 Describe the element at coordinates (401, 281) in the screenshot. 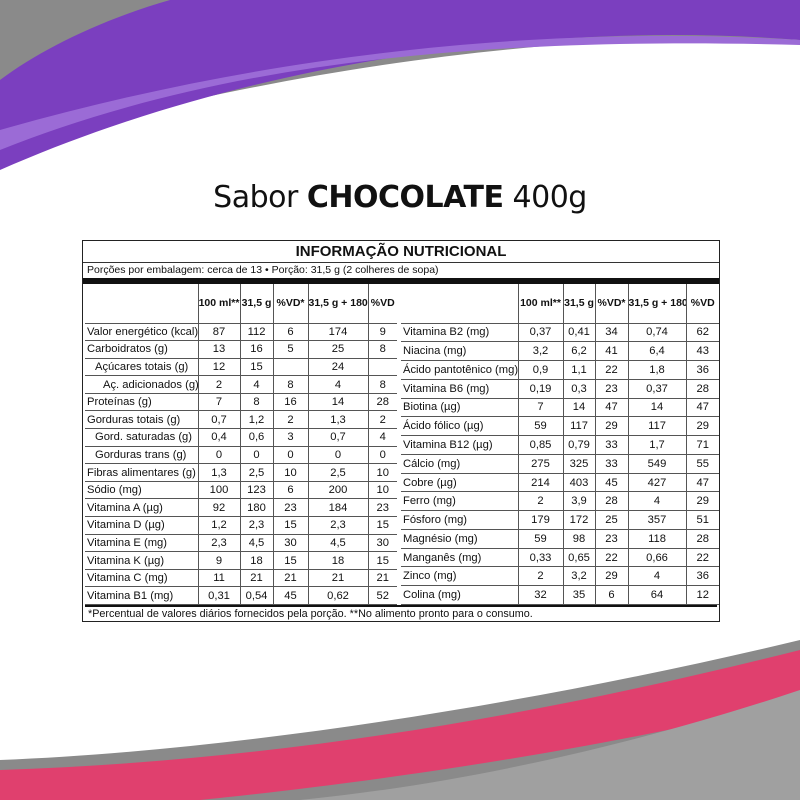

I see `divider-bar` at that location.